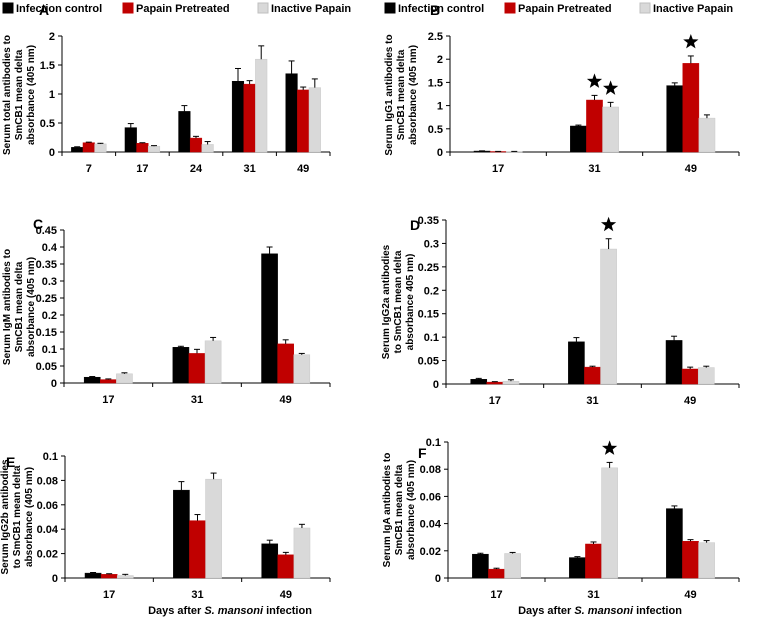 This screenshot has height=623, width=761. Describe the element at coordinates (50, 248) in the screenshot. I see `y-tick-label: 0.4` at that location.